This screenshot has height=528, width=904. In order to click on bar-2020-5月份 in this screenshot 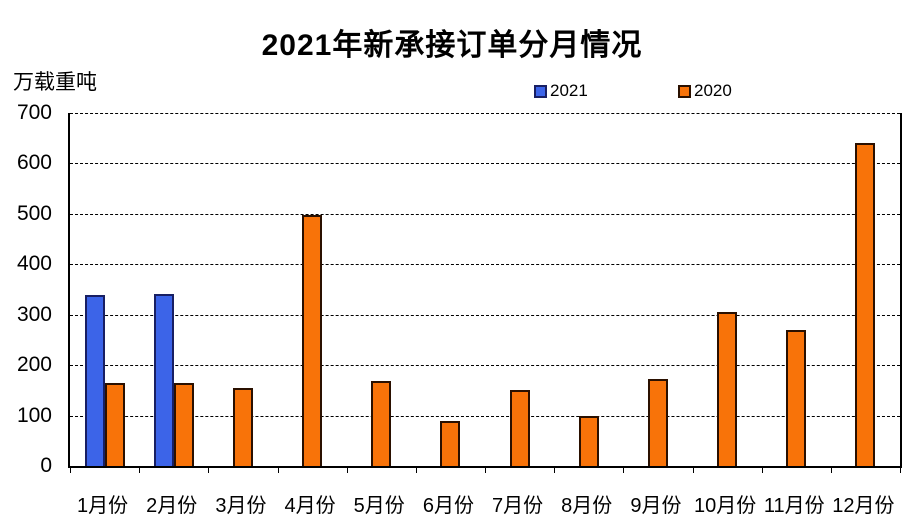, I will do `click(381, 423)`.